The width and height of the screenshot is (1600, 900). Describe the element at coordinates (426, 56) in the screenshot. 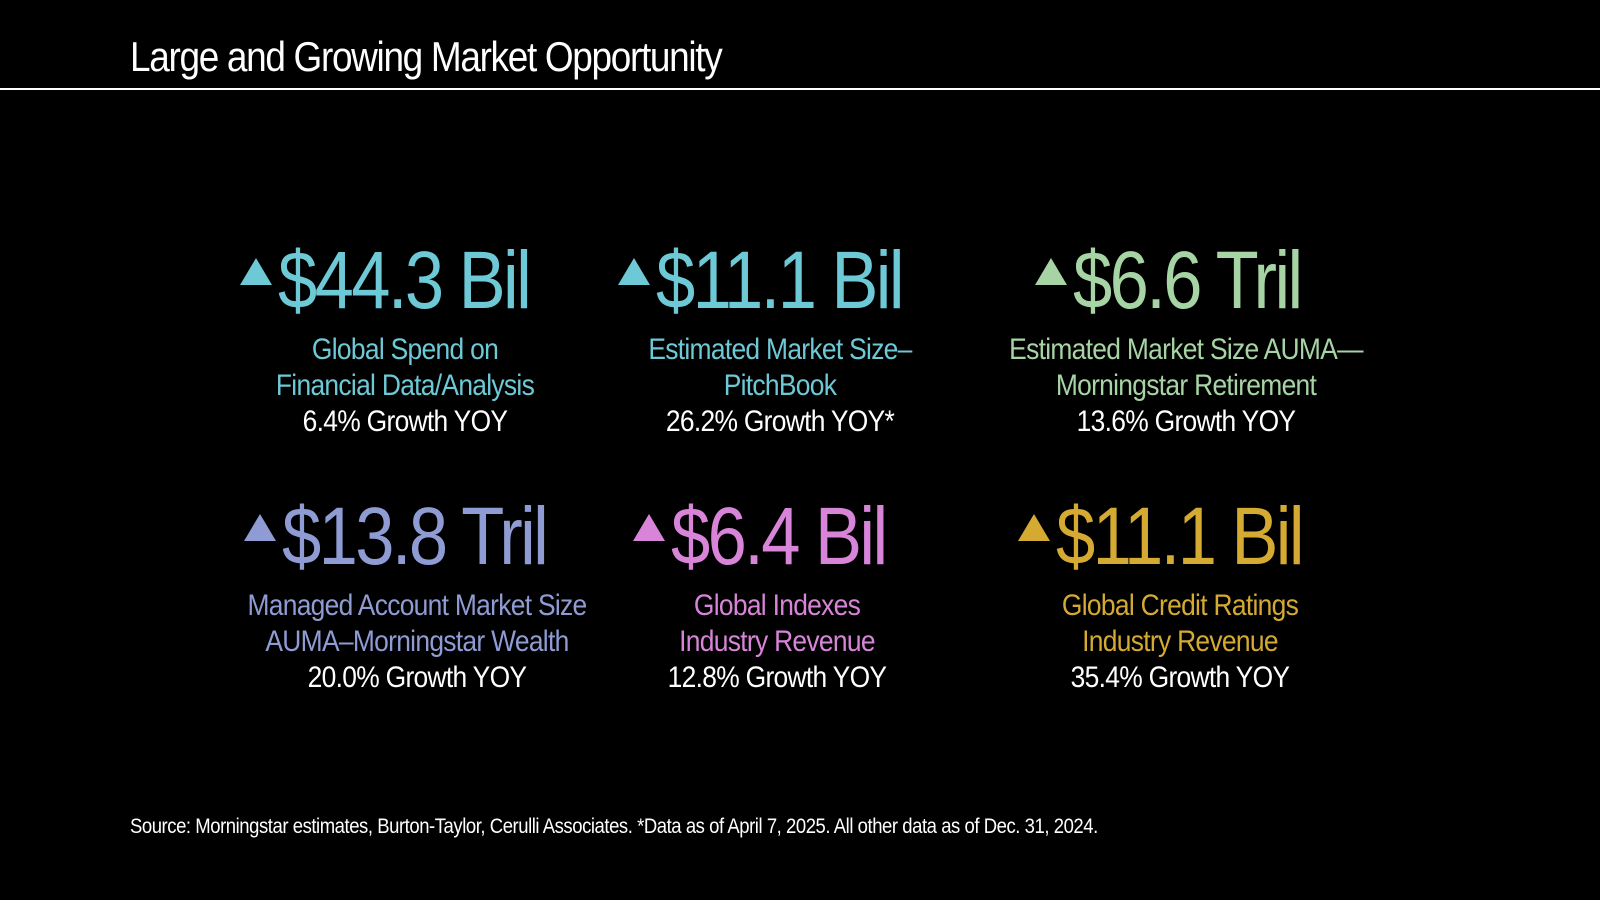

I see `slide-title: Large and Growing Market Opportunity` at that location.